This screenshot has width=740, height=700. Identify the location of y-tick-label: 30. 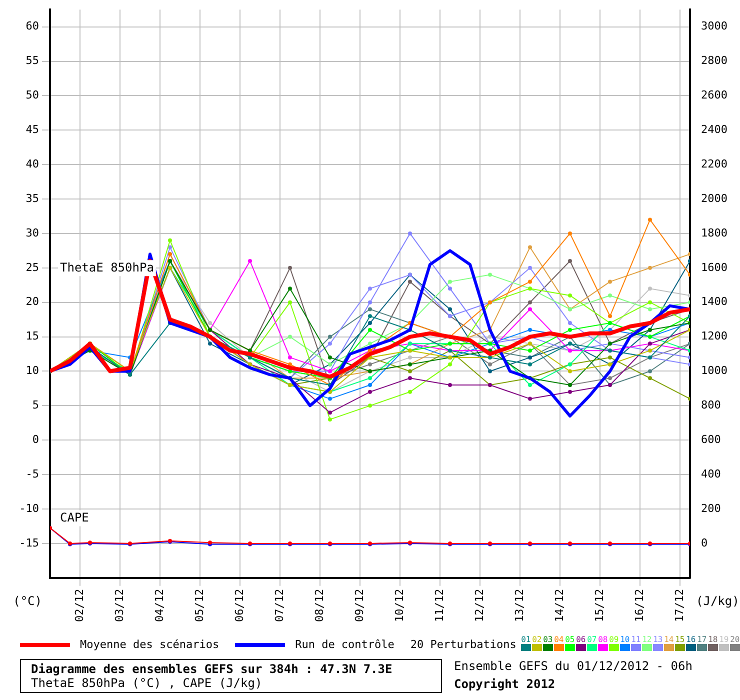
(32, 233).